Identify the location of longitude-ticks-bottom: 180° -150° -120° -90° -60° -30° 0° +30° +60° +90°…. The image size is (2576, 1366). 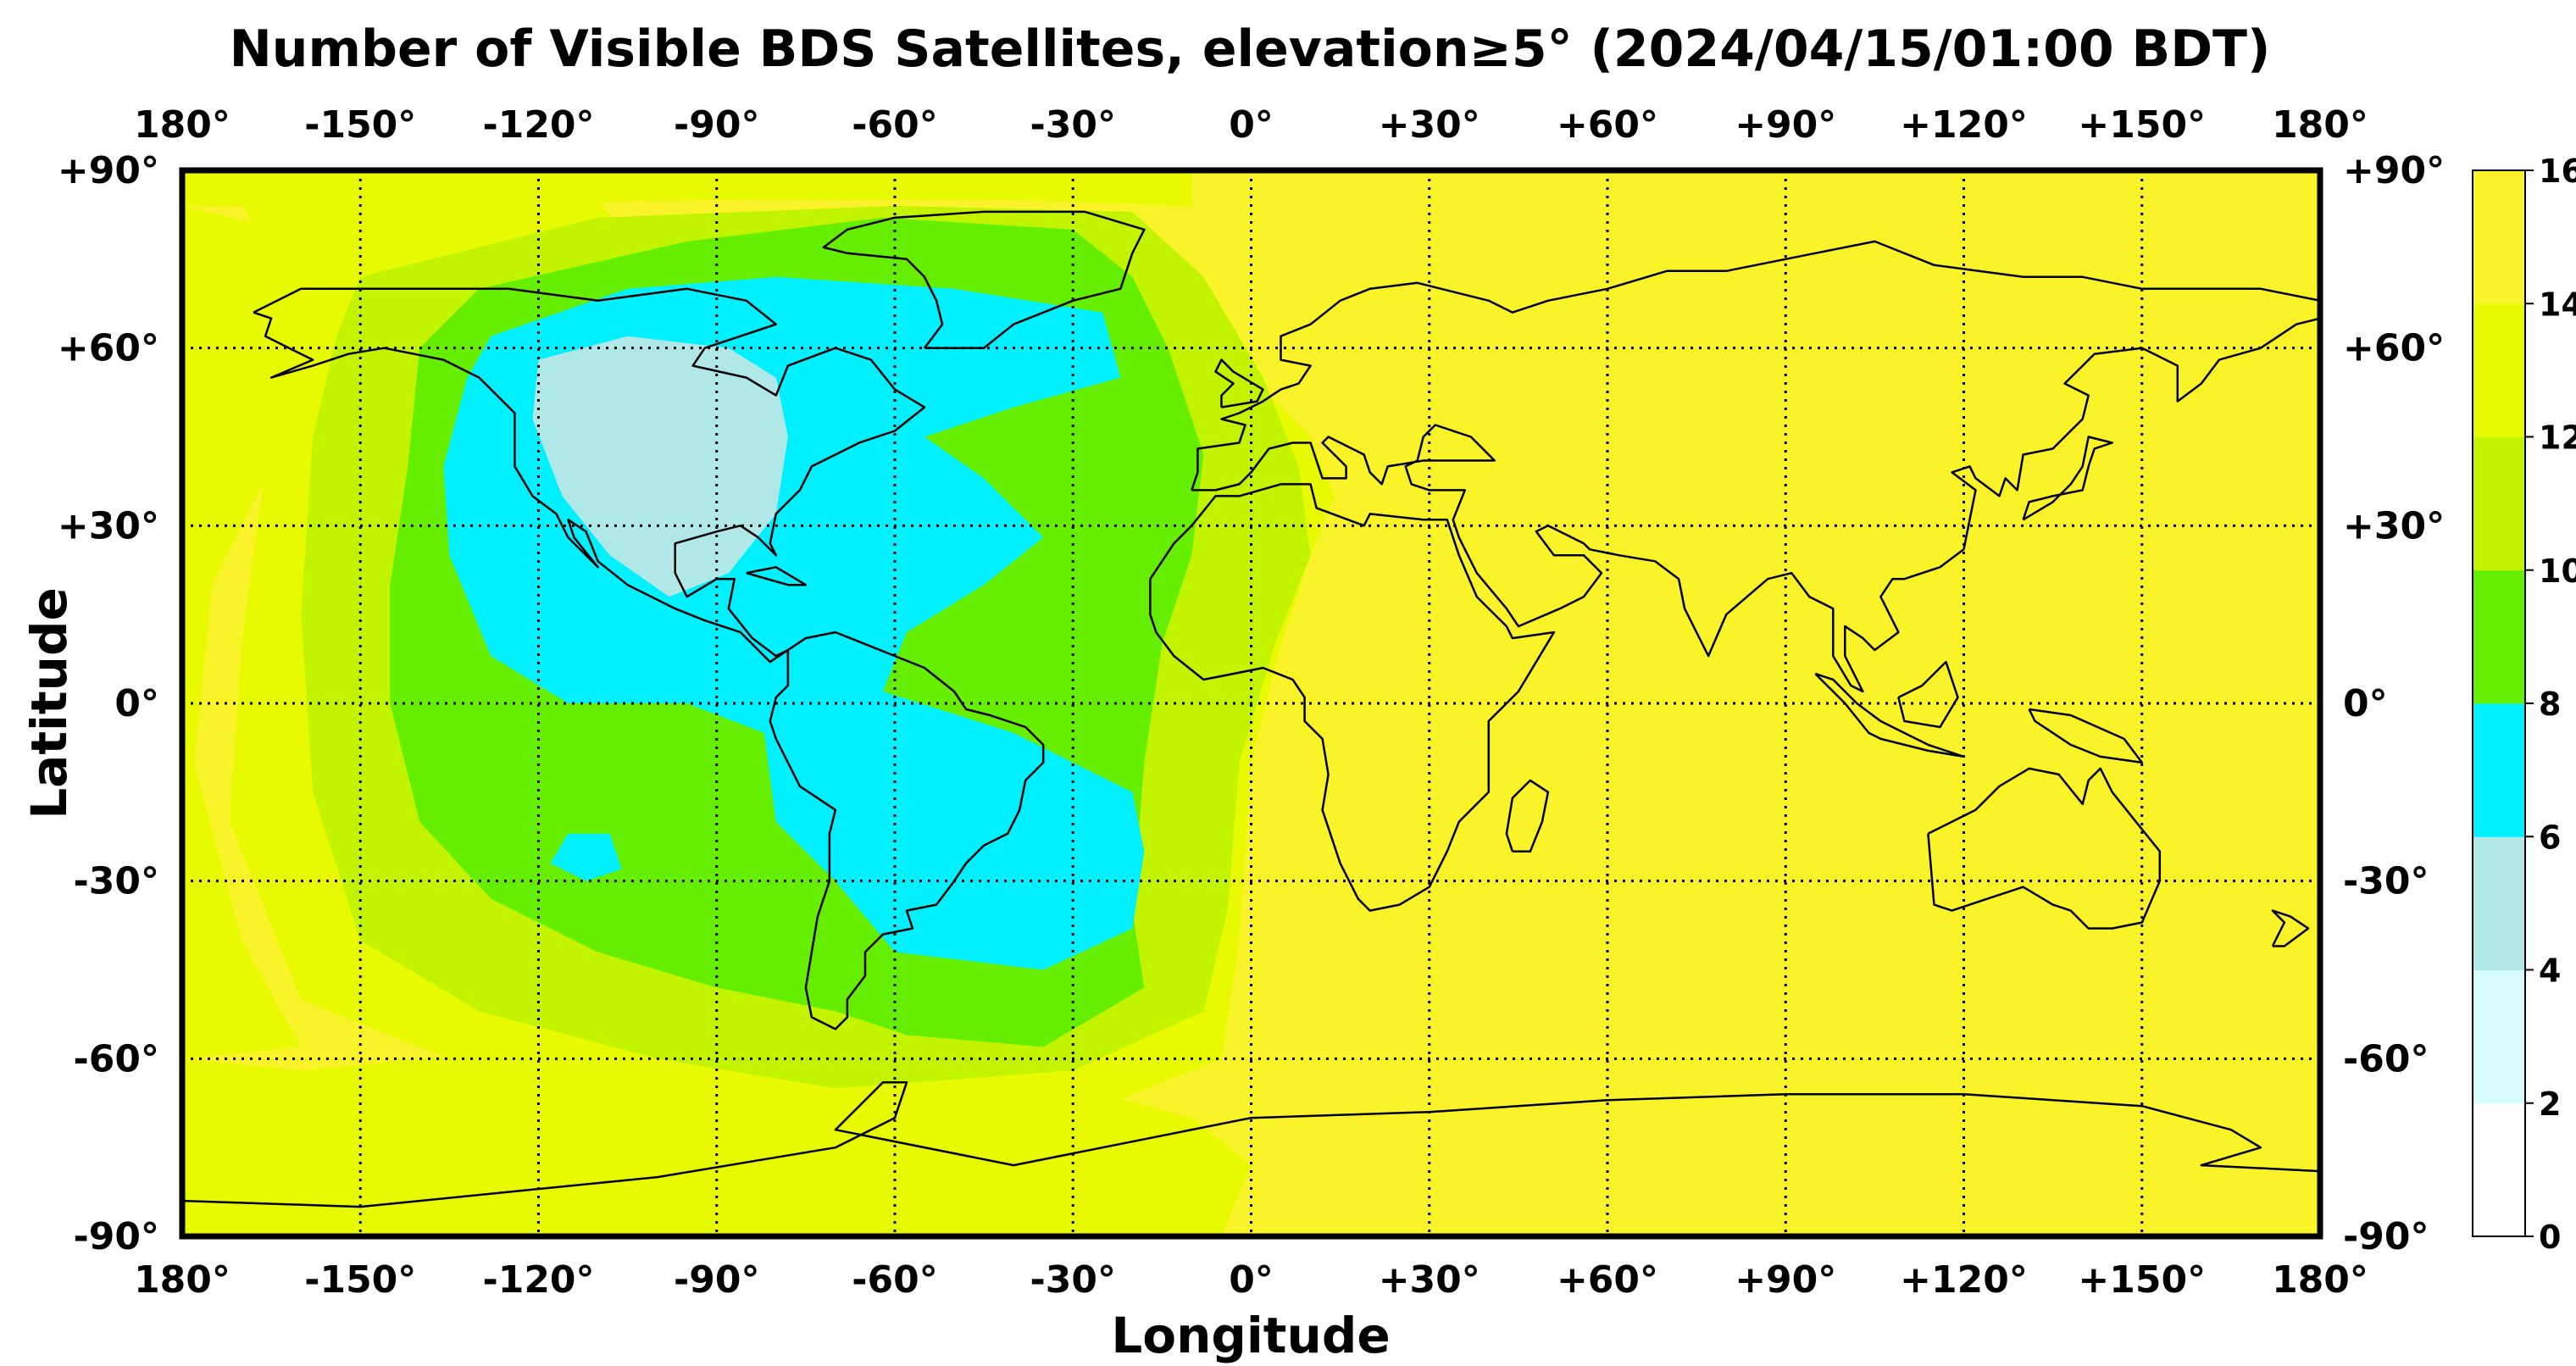
(1251, 1280).